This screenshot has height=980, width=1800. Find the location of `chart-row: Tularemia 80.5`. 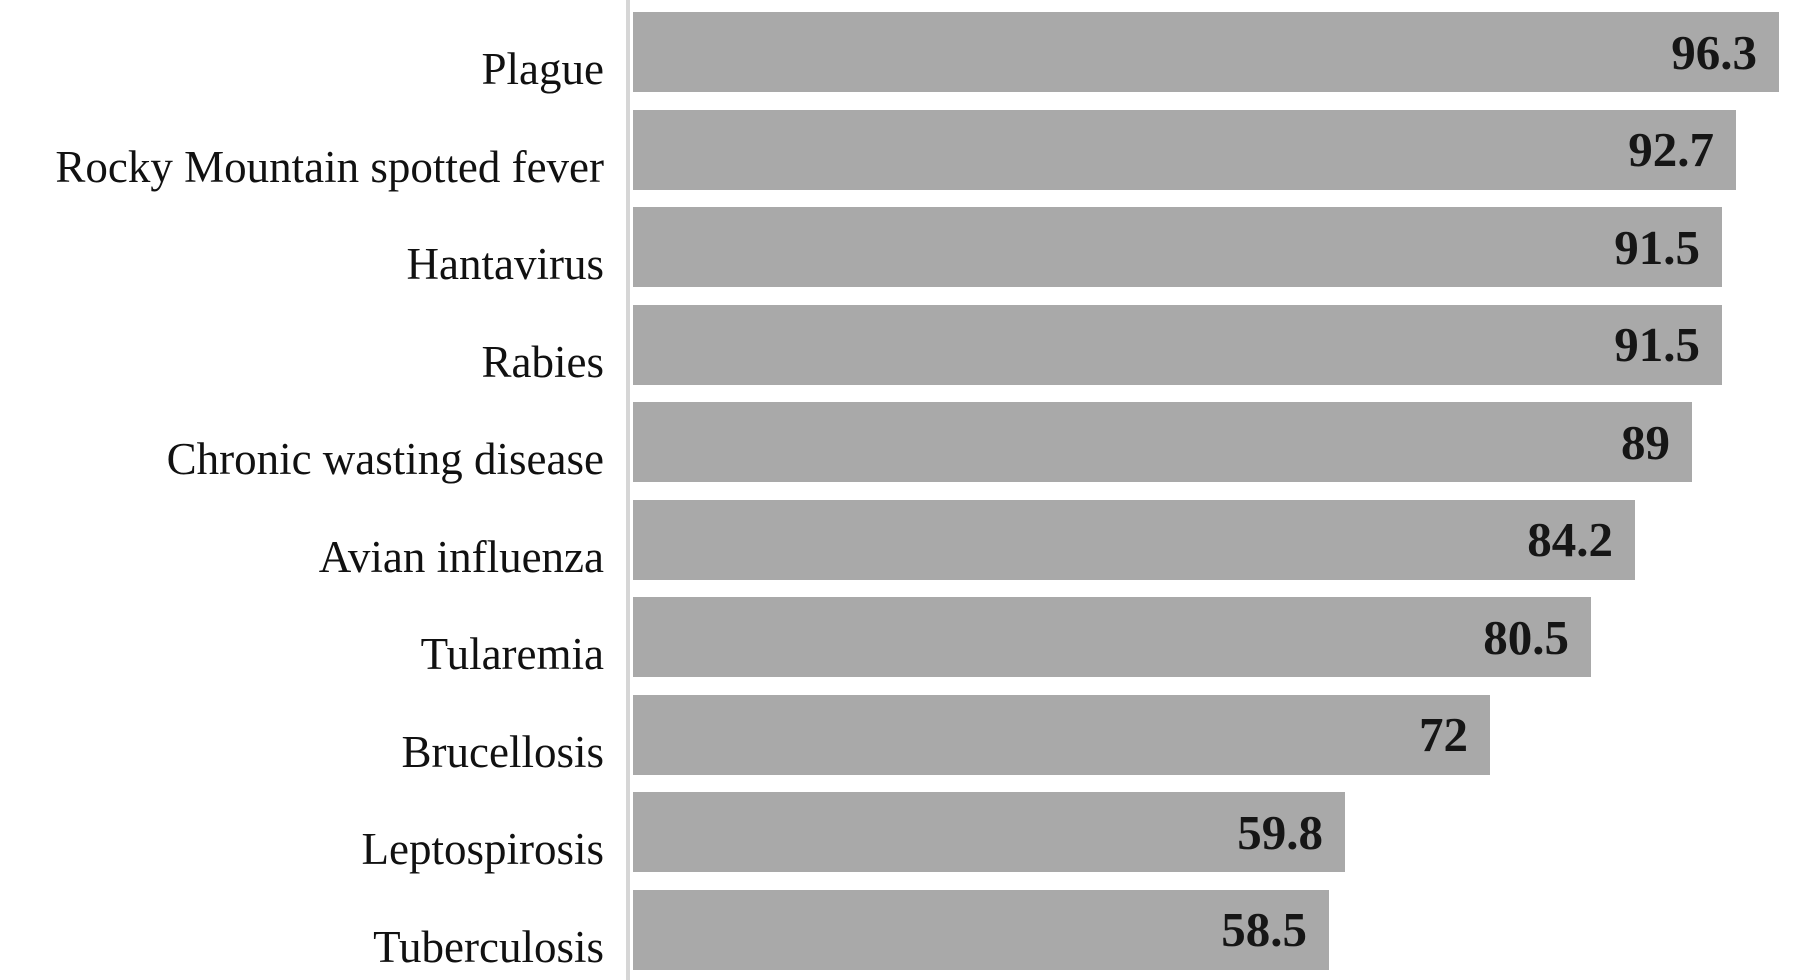

chart-row: Tularemia 80.5 is located at coordinates (900, 638).